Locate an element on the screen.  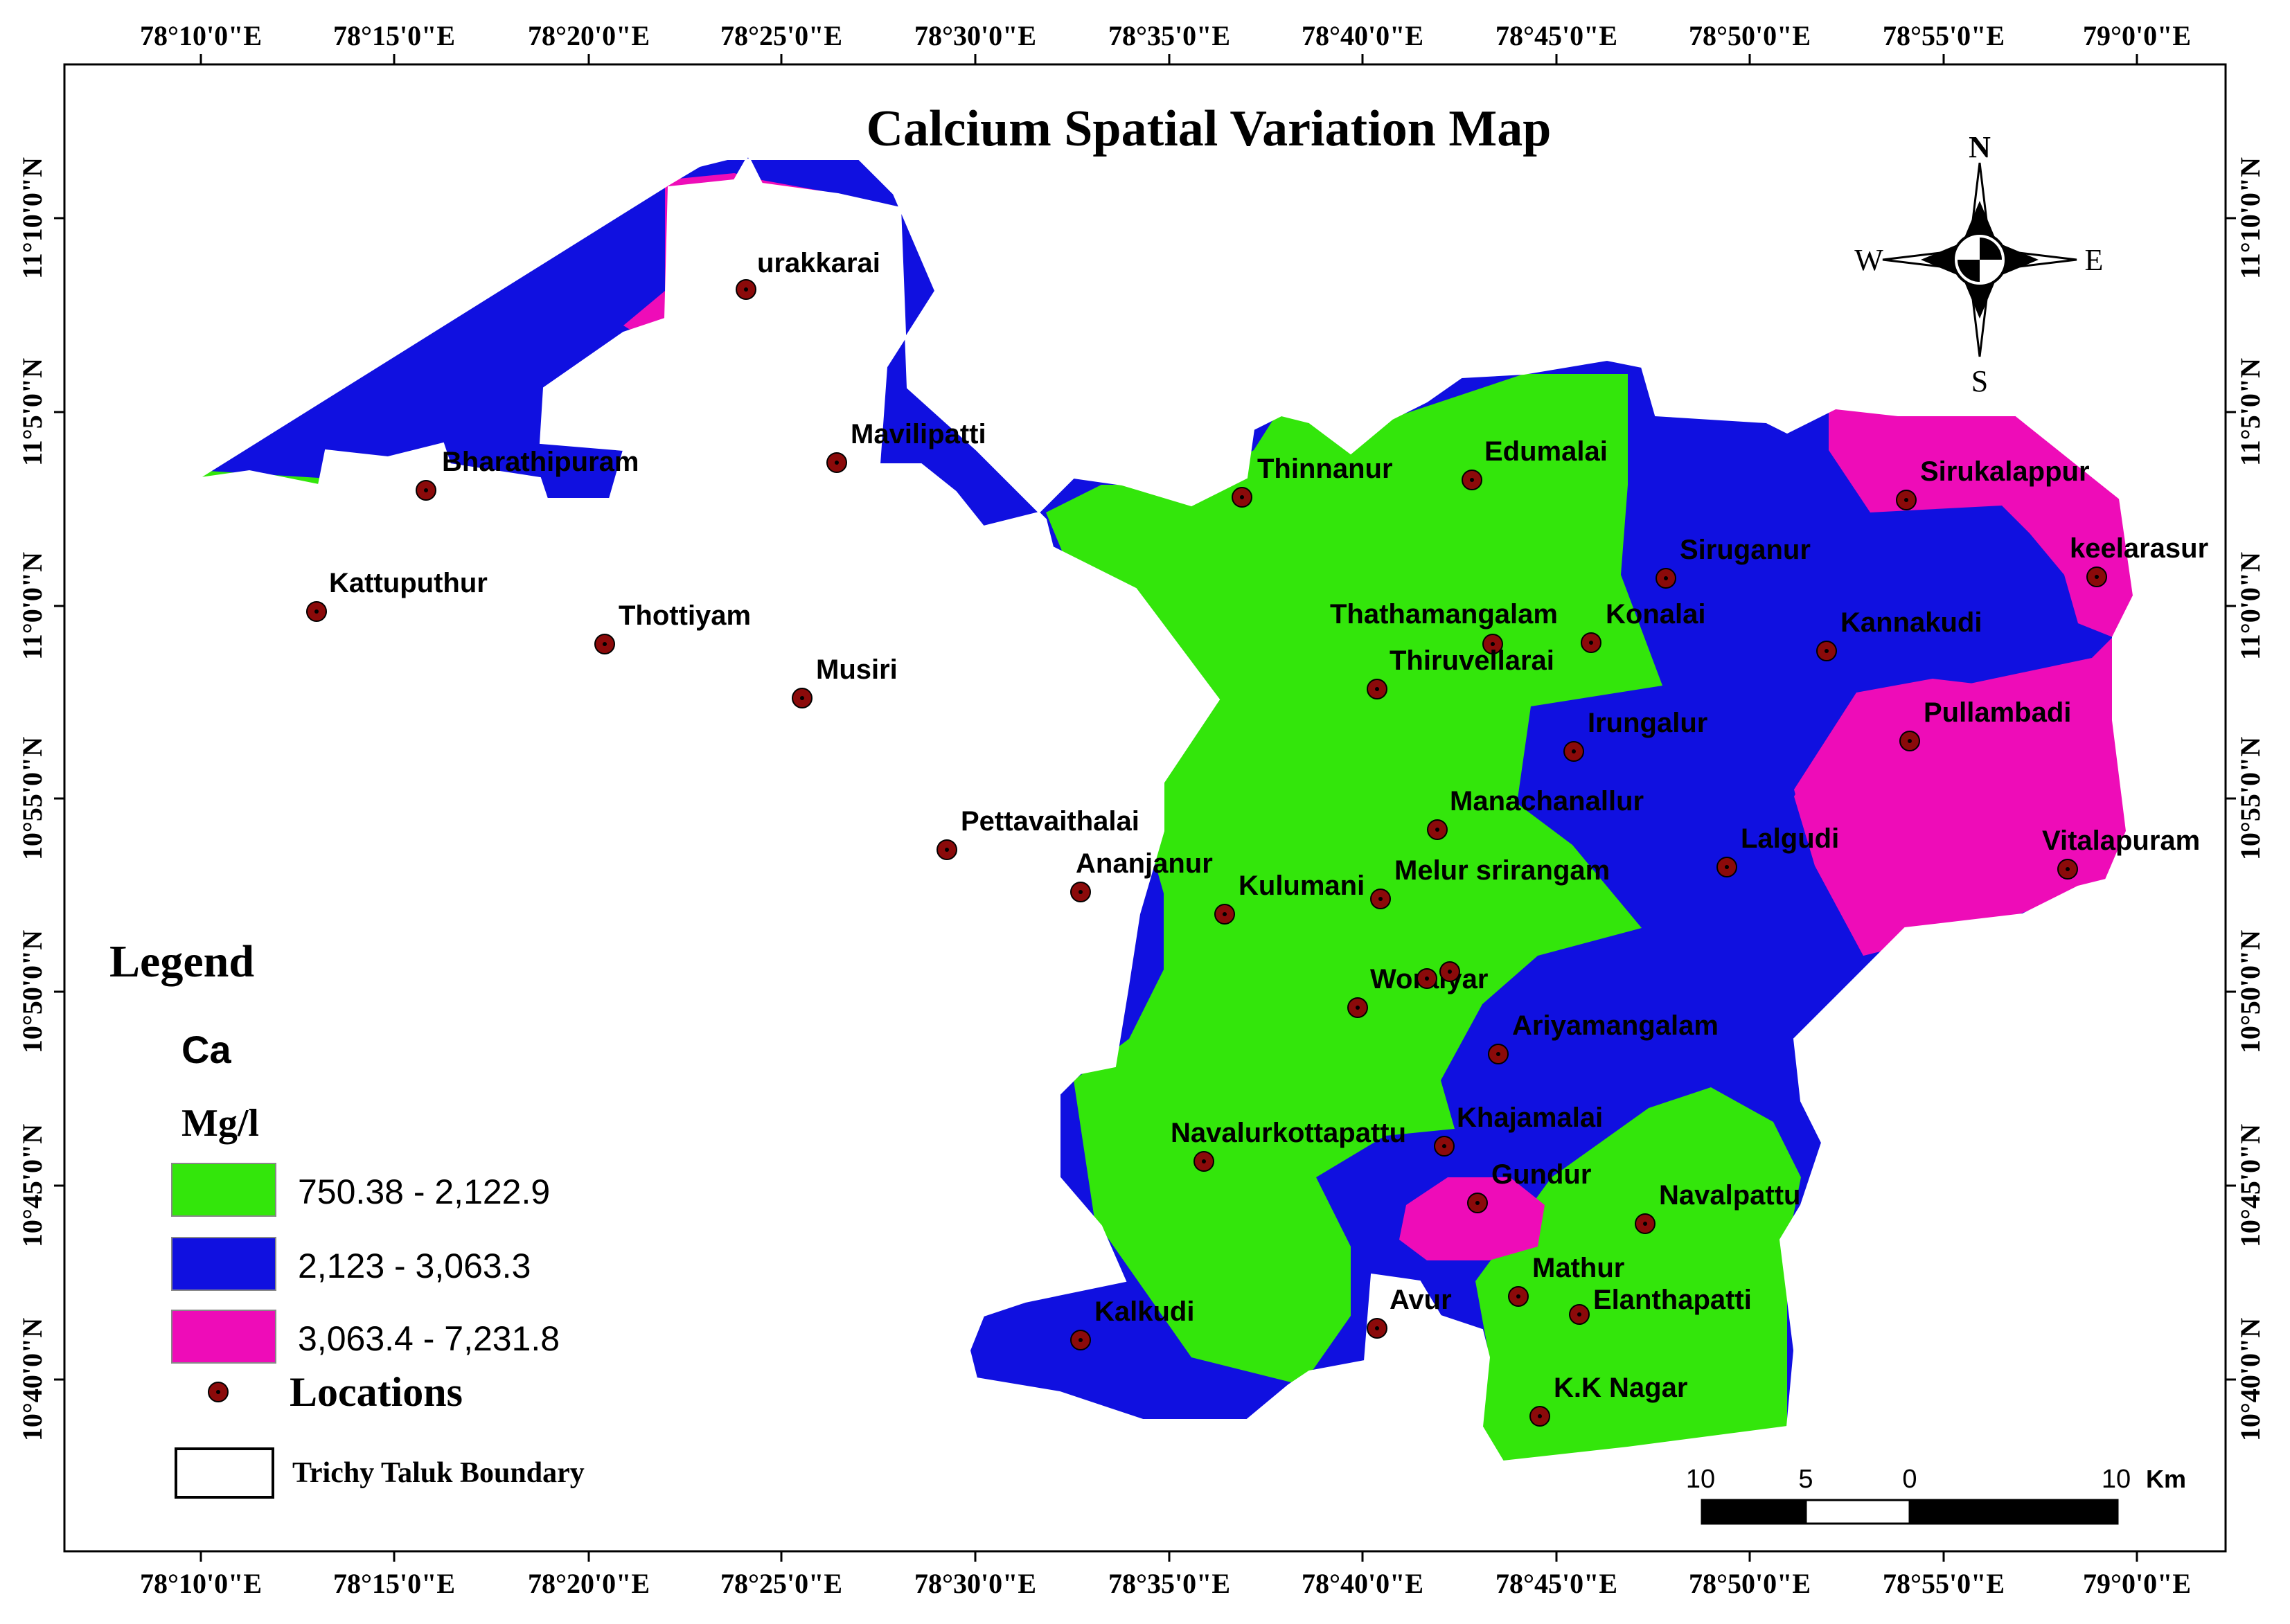
top-tick-label: 78°15'0"E is located at coordinates (394, 35).